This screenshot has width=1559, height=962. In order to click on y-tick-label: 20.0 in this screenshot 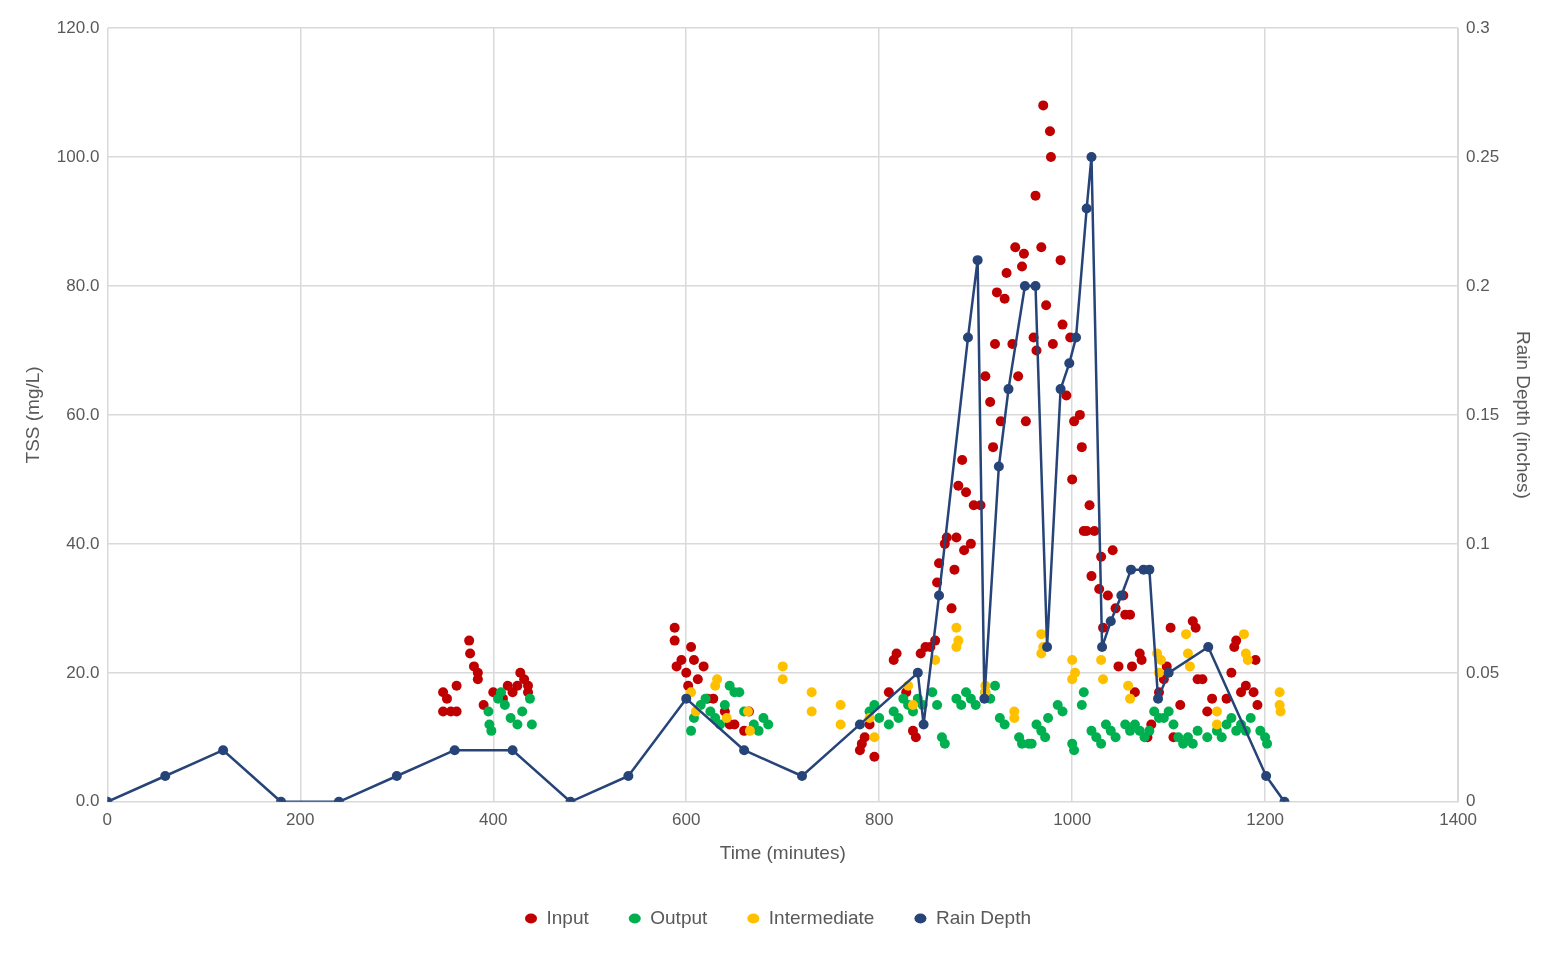, I will do `click(83, 672)`.